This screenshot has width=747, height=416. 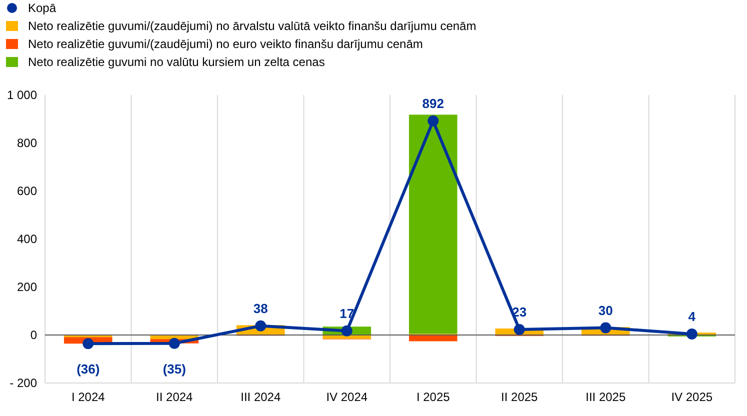 What do you see at coordinates (347, 397) in the screenshot?
I see `x-tick-label: IV 2024` at bounding box center [347, 397].